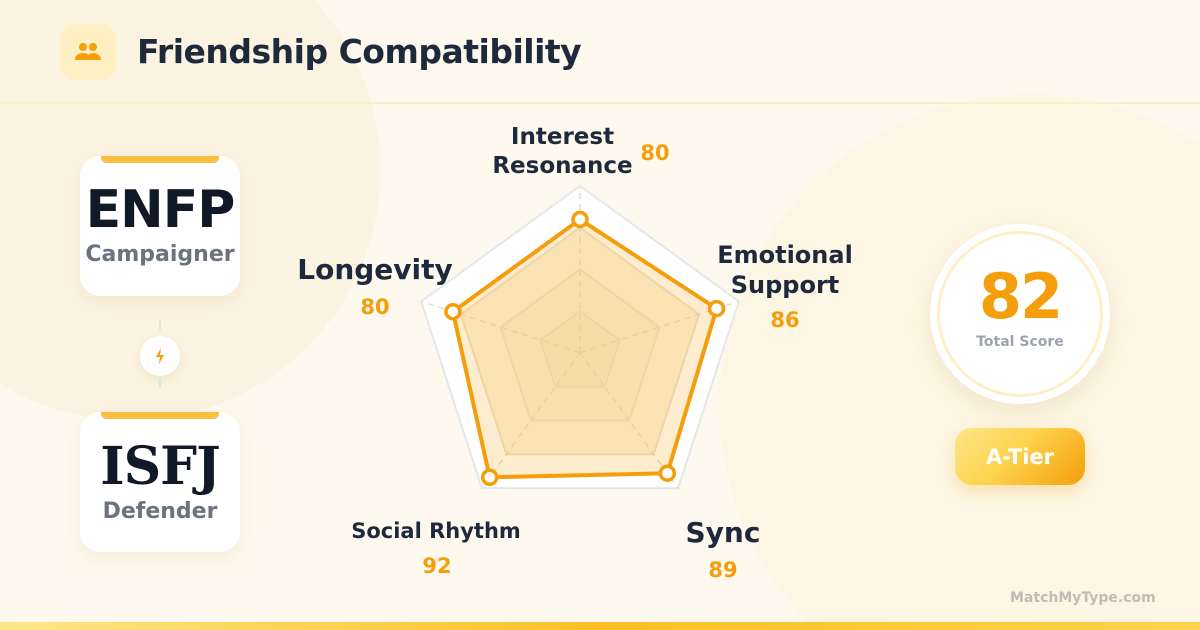  Describe the element at coordinates (88, 52) in the screenshot. I see `users-icon` at that location.